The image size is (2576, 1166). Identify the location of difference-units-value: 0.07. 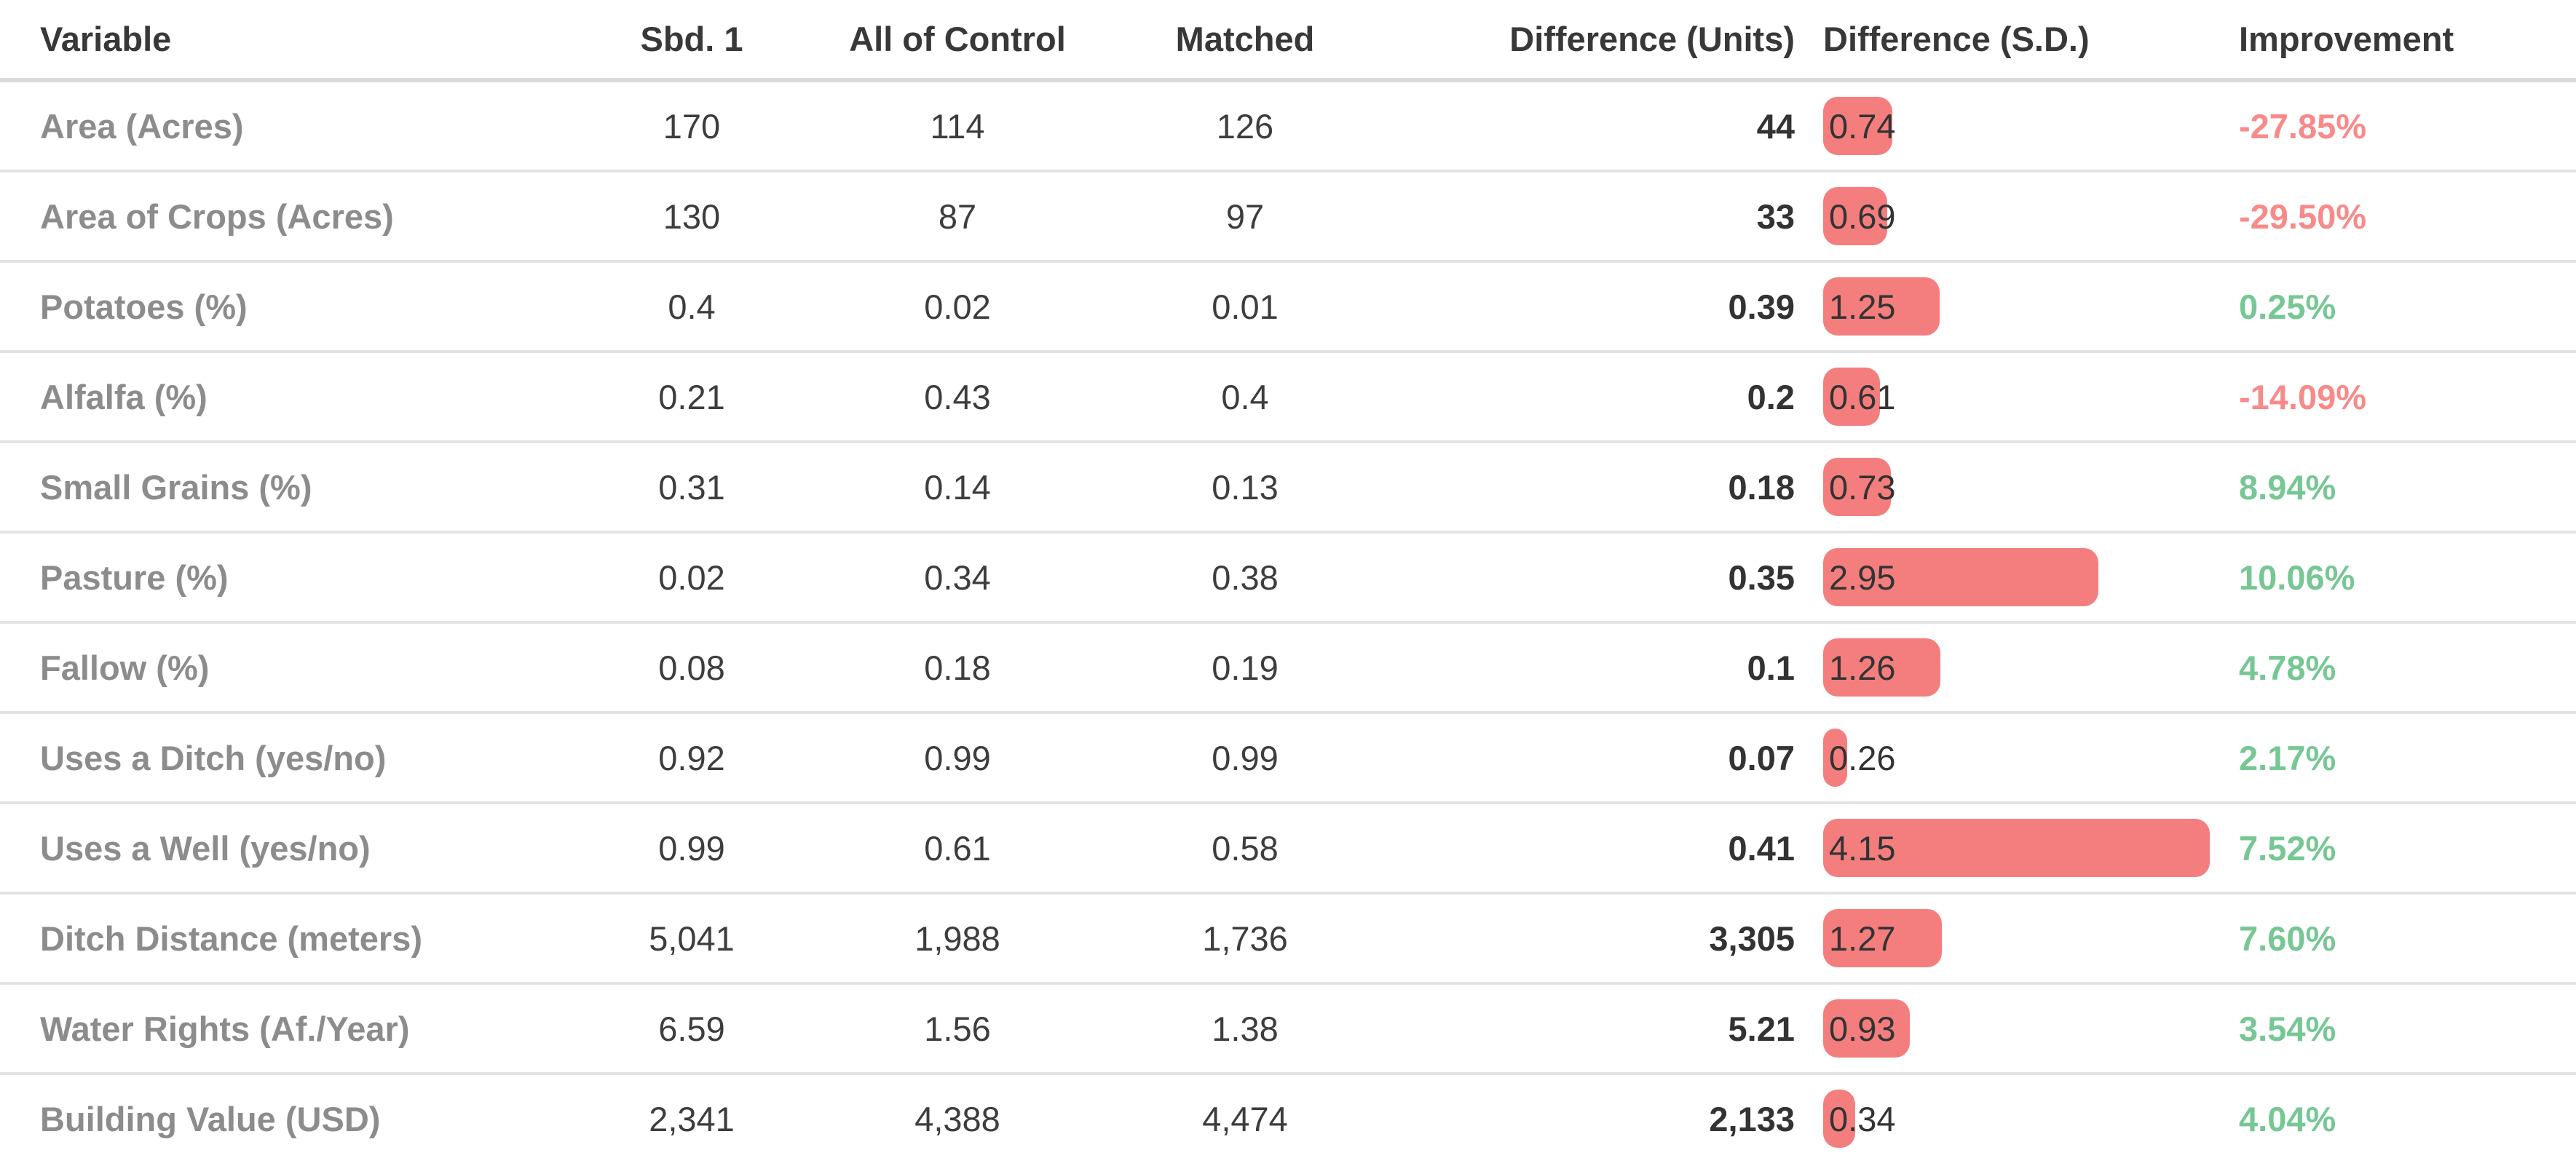
(1762, 758).